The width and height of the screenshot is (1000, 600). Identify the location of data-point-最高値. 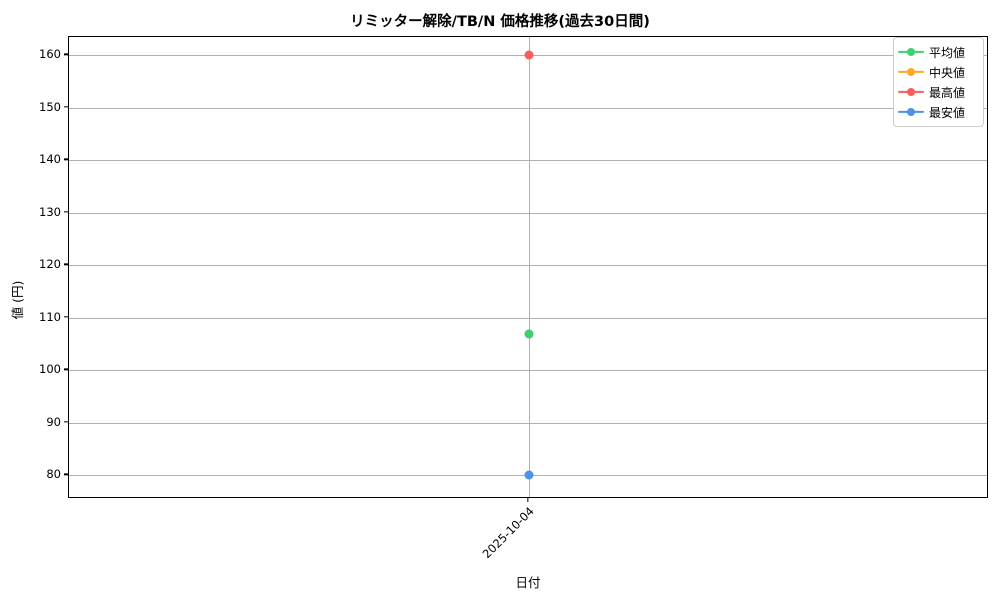
(529, 55).